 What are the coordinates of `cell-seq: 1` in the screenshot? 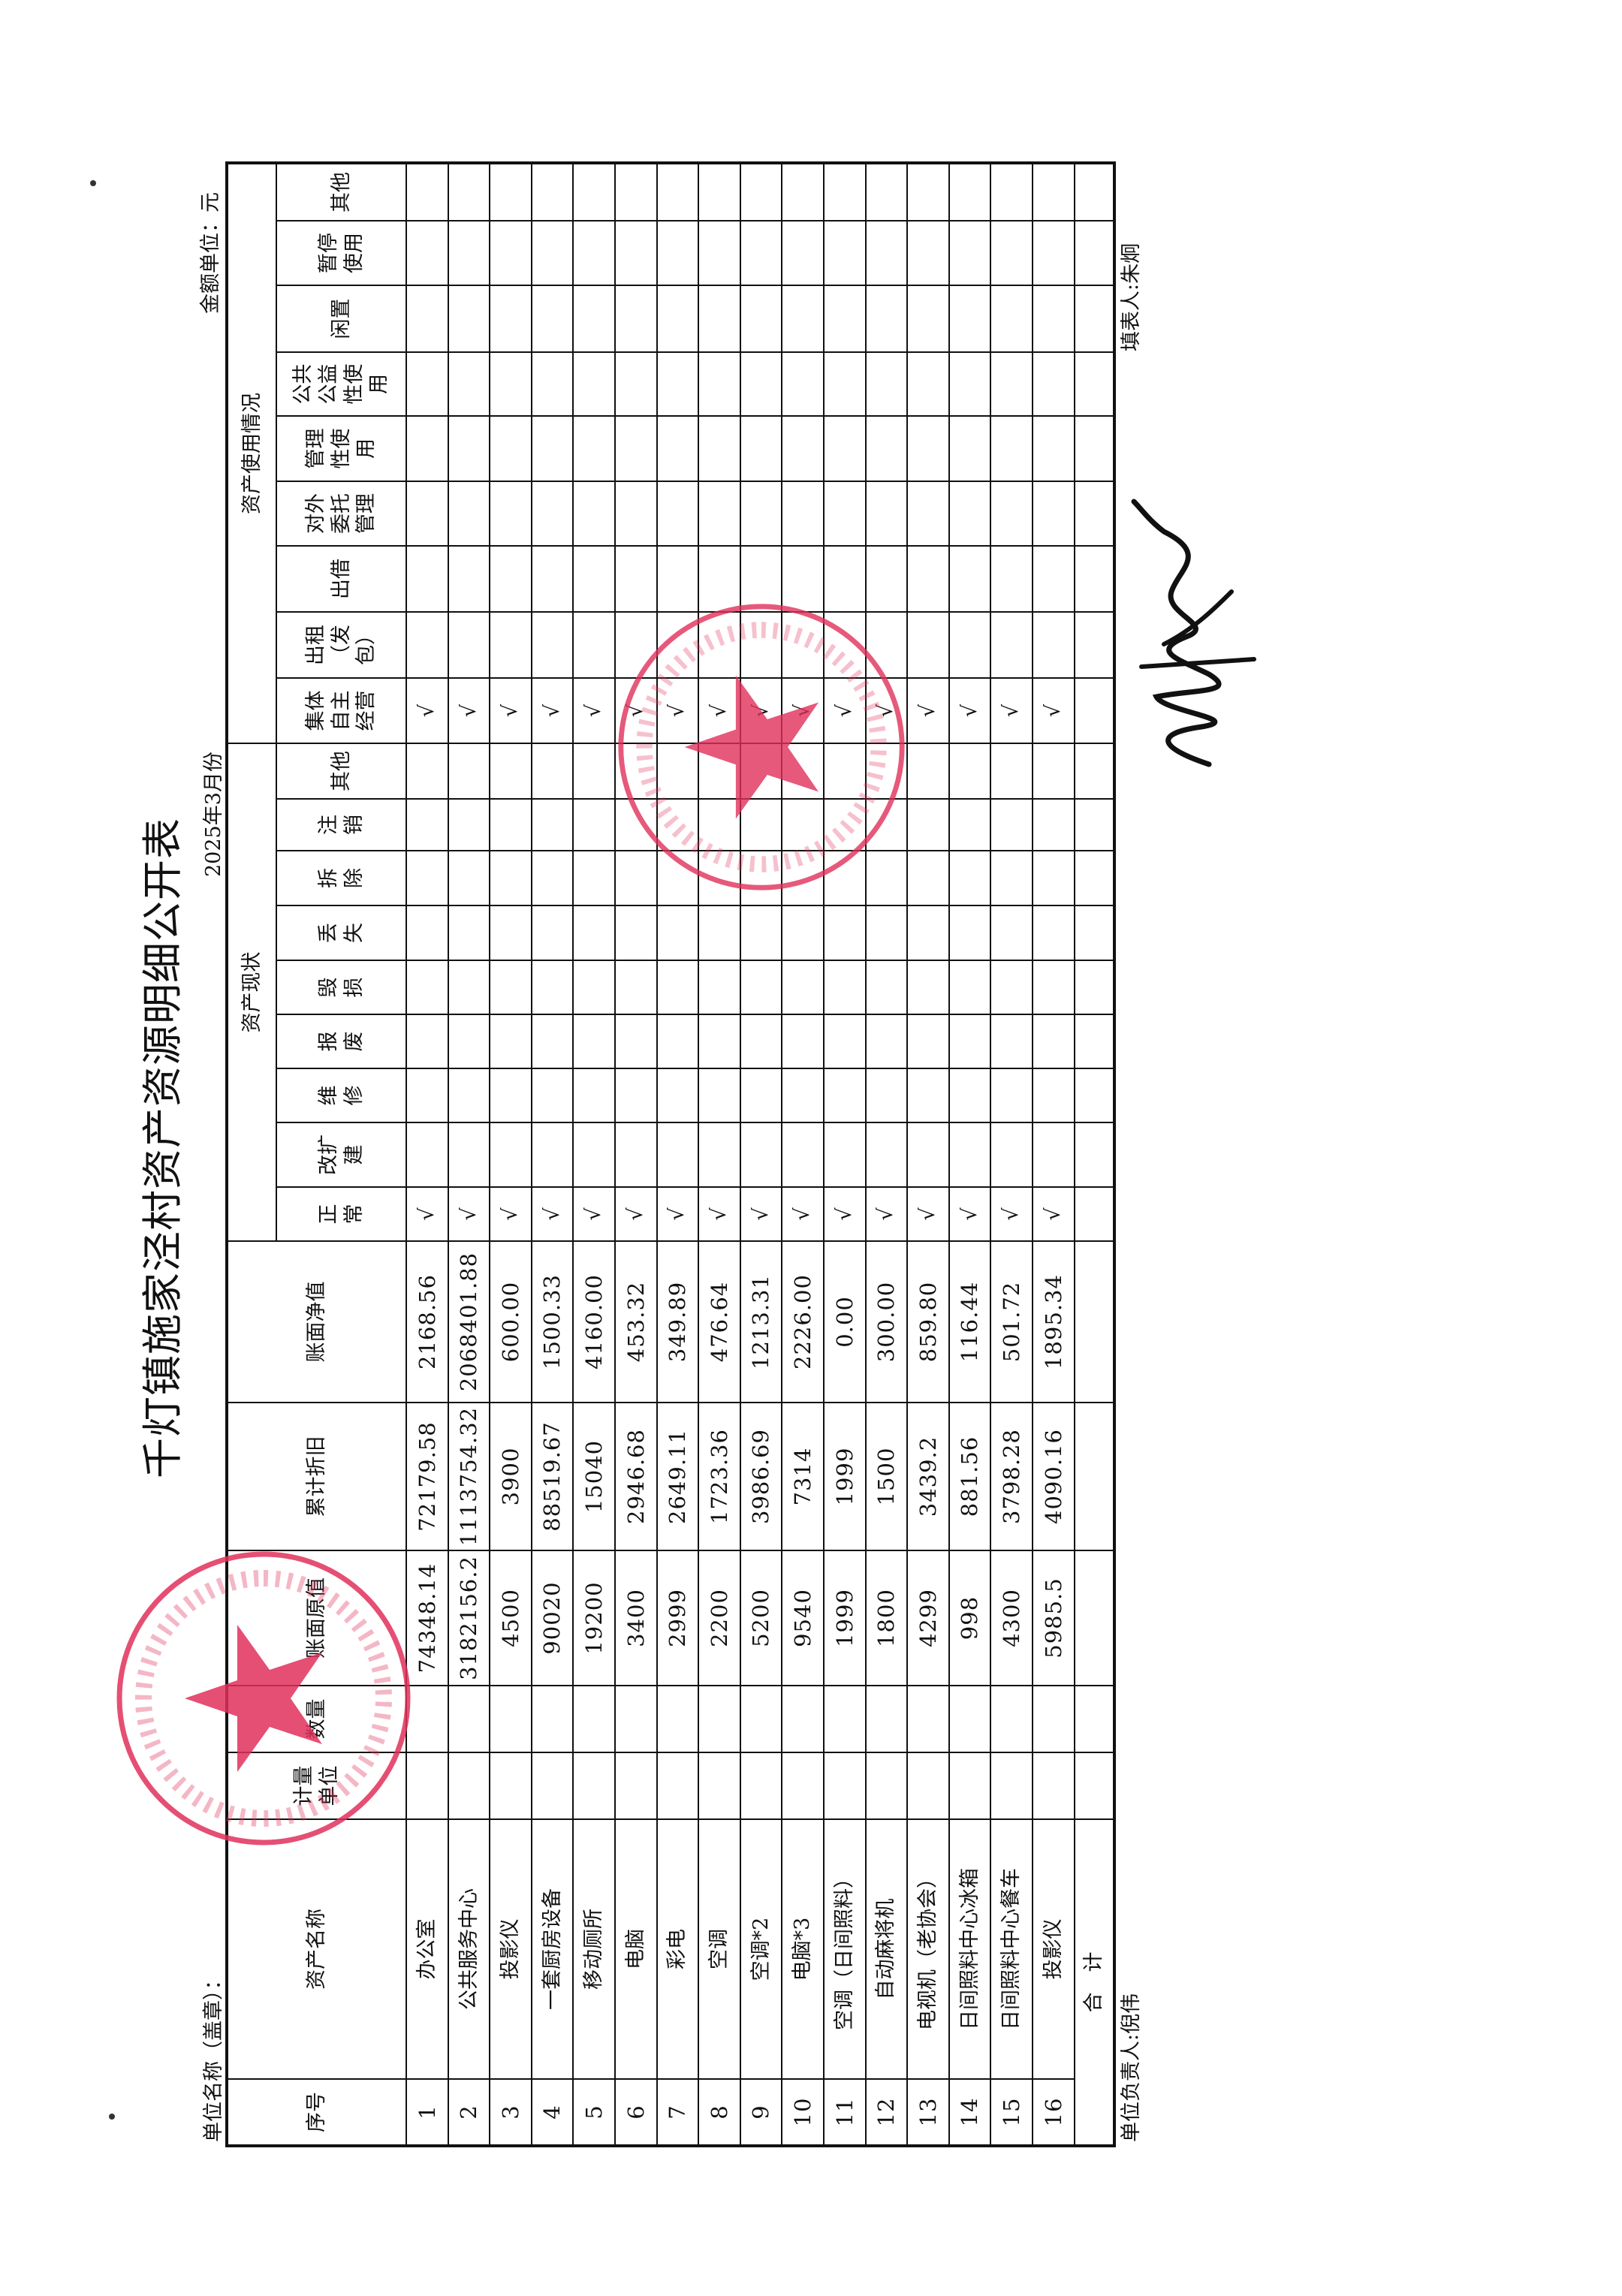 It's located at (427, 2112).